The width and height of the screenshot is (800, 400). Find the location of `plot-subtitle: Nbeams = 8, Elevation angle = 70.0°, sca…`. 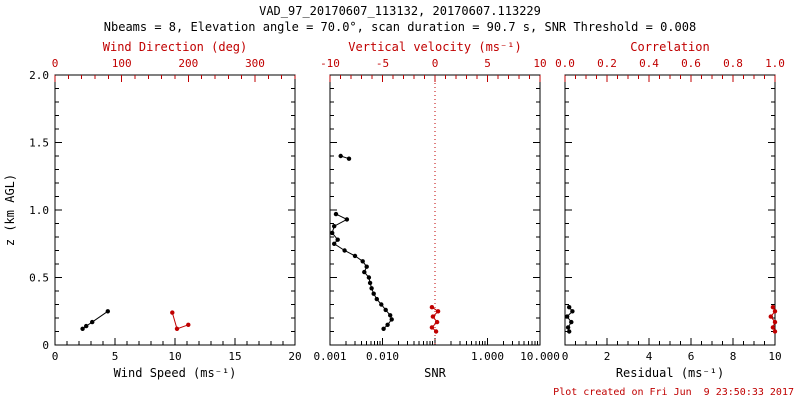

plot-subtitle: Nbeams = 8, Elevation angle = 70.0°, sca… is located at coordinates (400, 27).